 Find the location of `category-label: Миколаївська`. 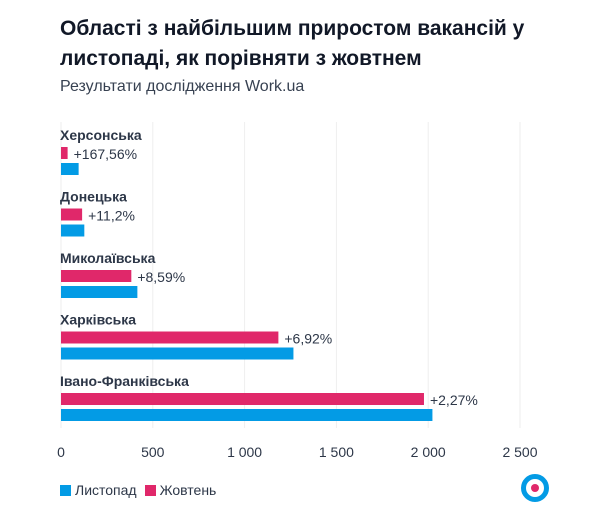

category-label: Миколаївська is located at coordinates (108, 258).